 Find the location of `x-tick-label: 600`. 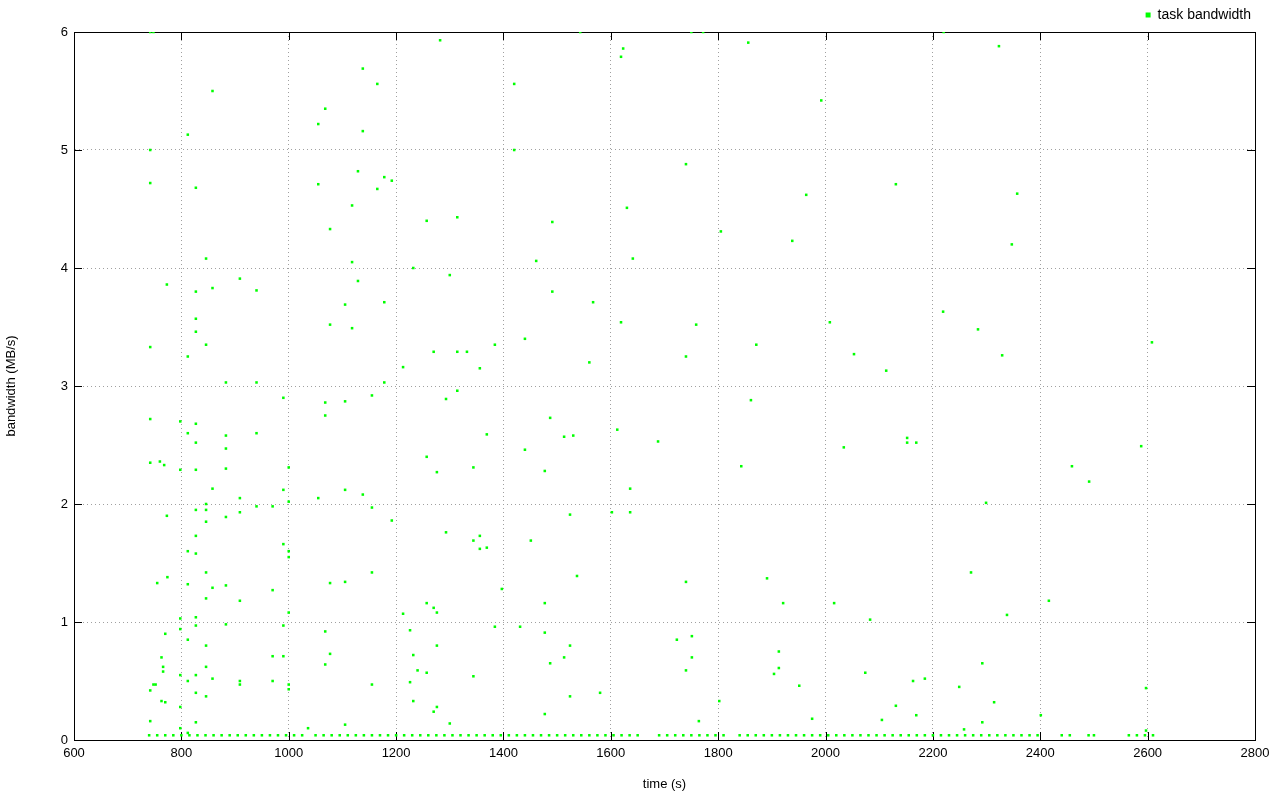

x-tick-label: 600 is located at coordinates (74, 753).